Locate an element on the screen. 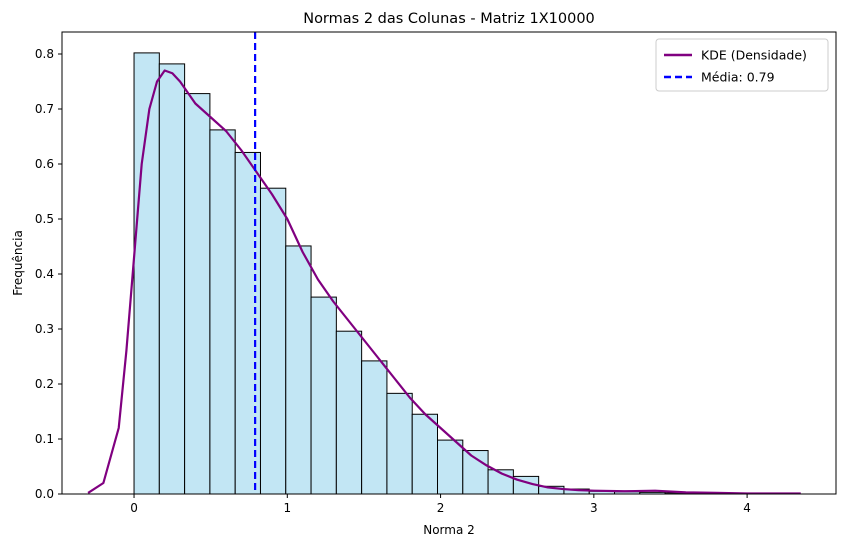  x-tick-label: 4 is located at coordinates (747, 508).